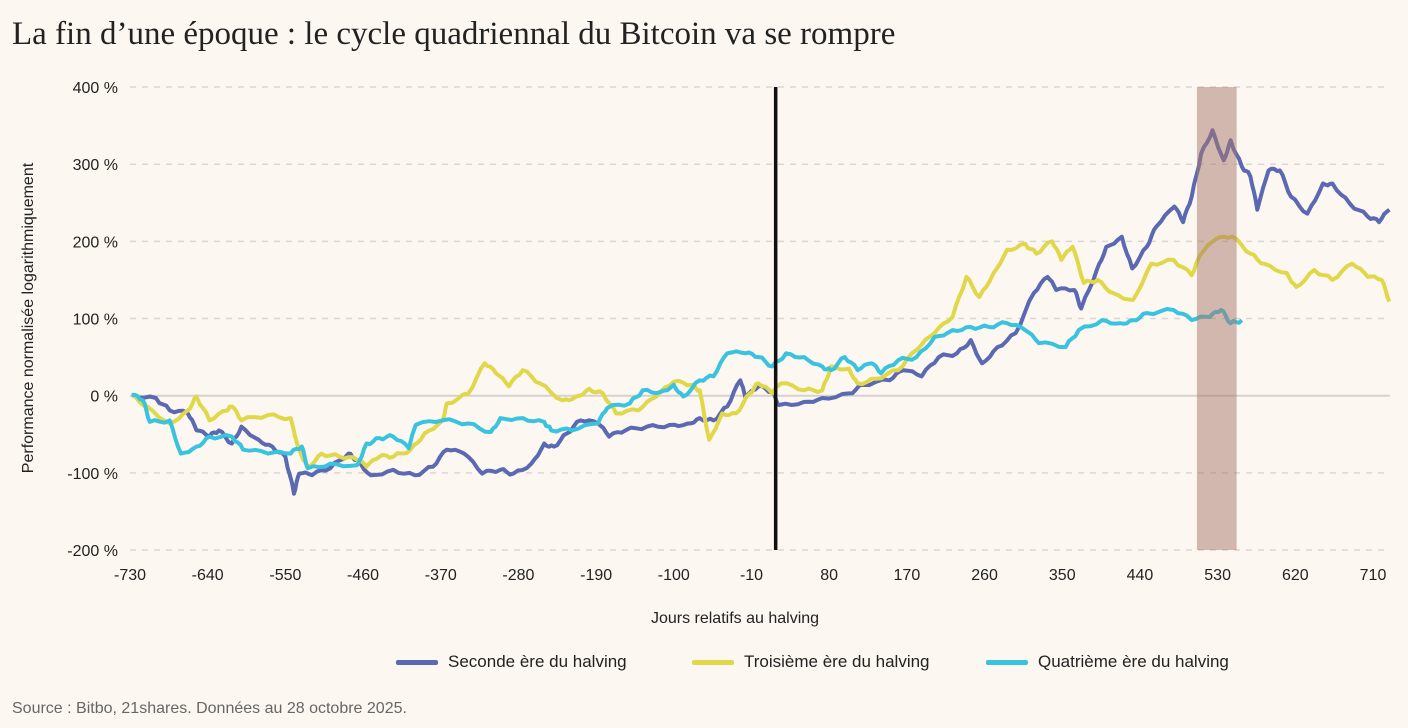  I want to click on x-tick-label: -640, so click(208, 575).